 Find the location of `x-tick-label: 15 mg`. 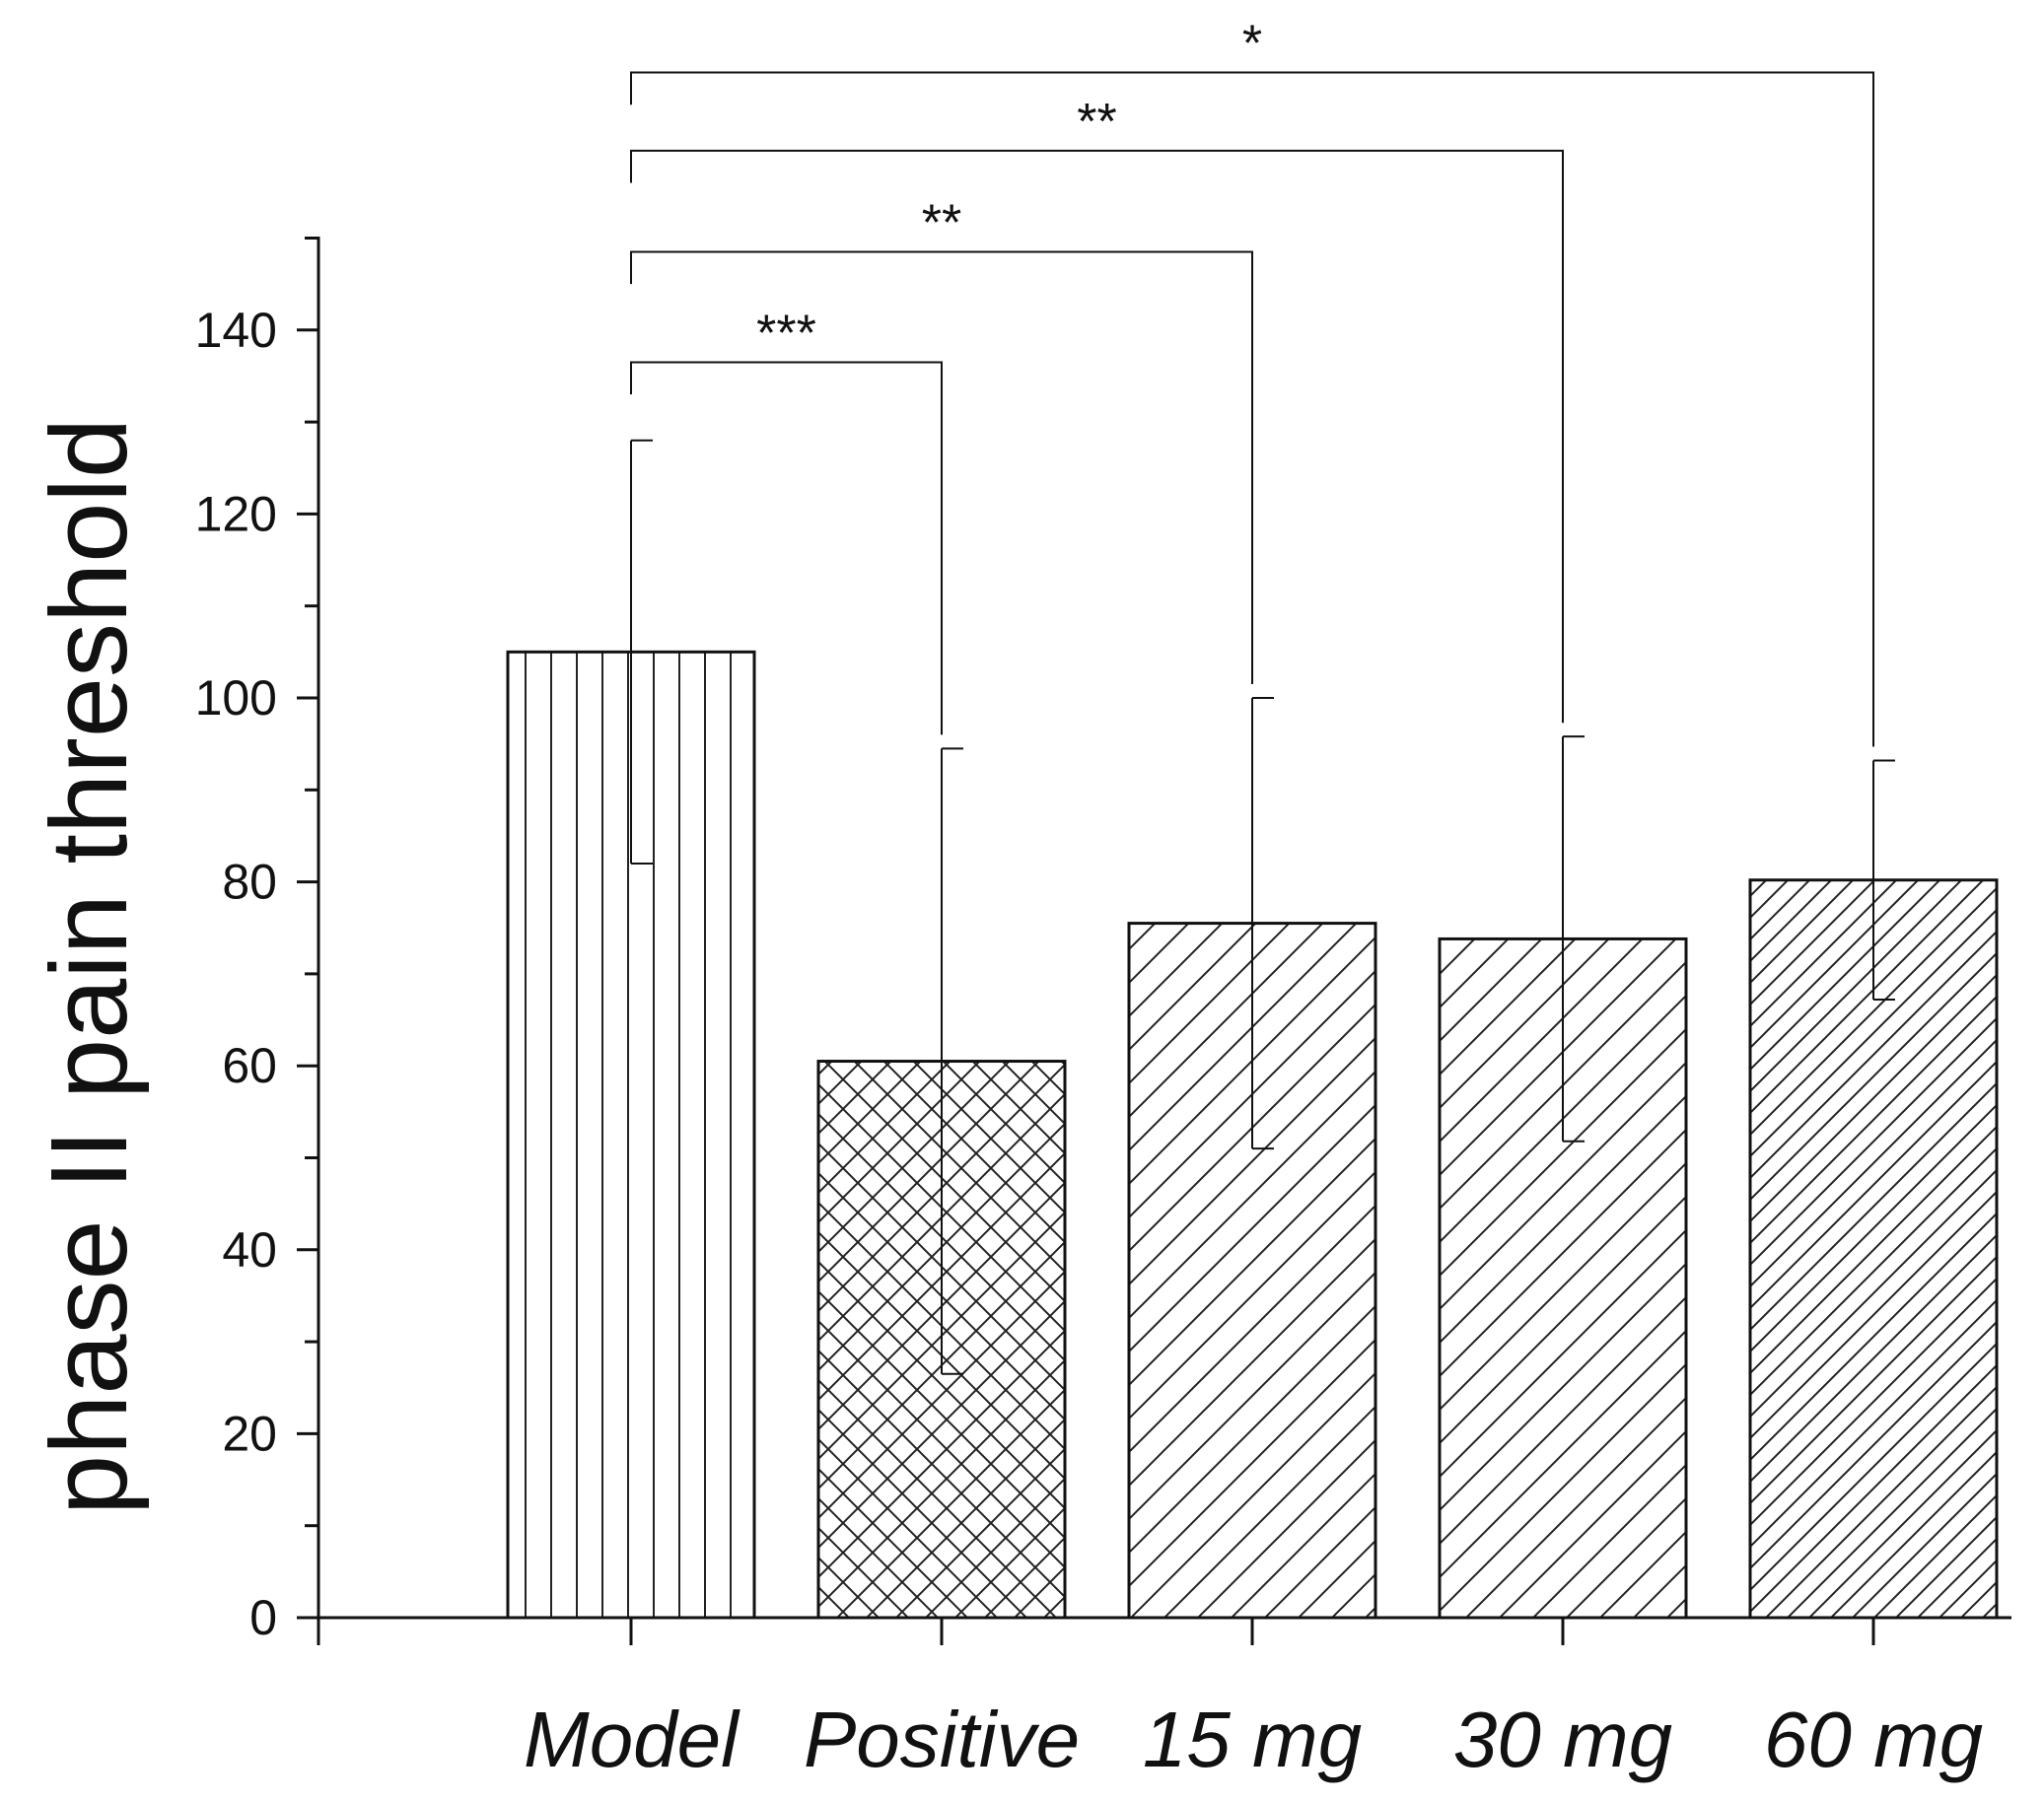

x-tick-label: 15 mg is located at coordinates (1253, 1739).